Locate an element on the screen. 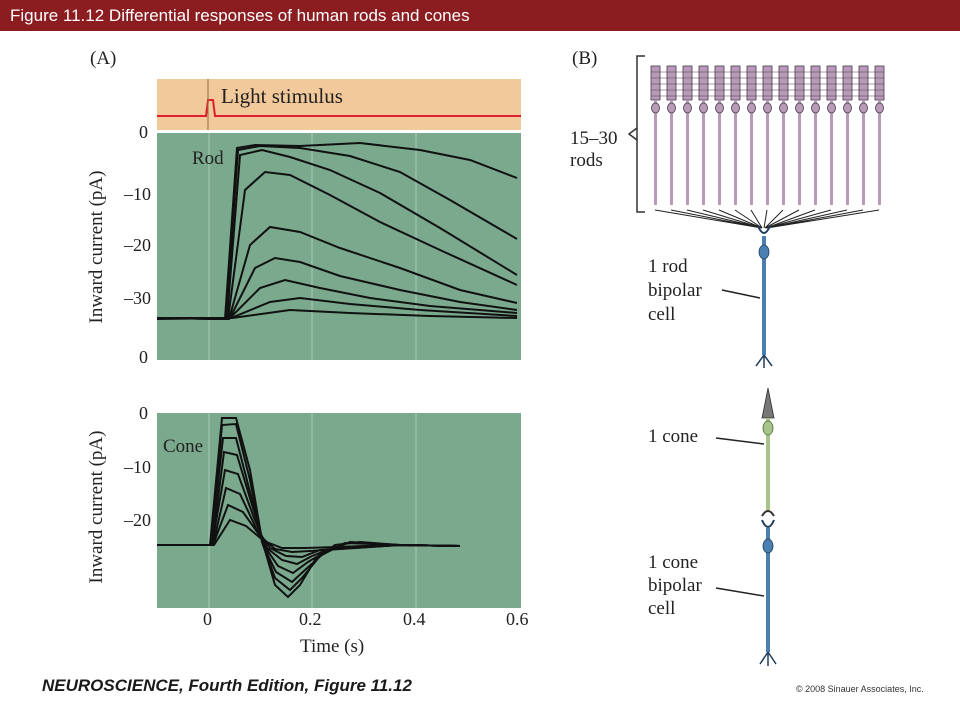 This screenshot has height=720, width=960. rod-convergence is located at coordinates (767, 219).